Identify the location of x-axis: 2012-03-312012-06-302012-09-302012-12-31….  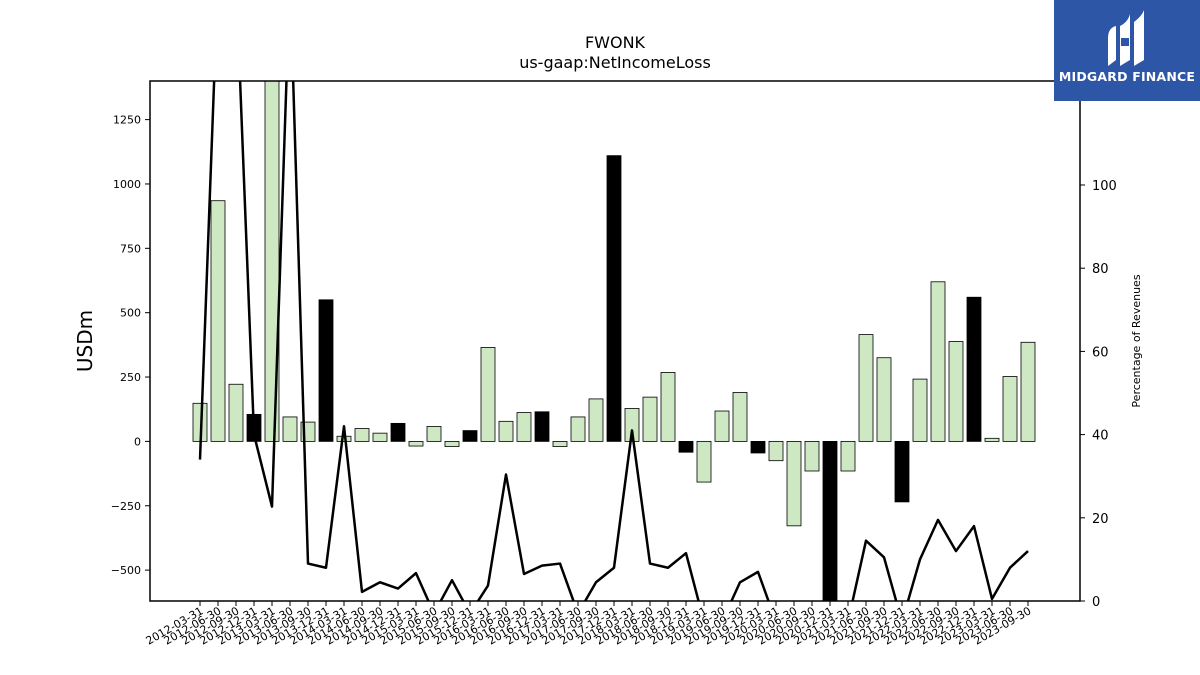
(589, 624).